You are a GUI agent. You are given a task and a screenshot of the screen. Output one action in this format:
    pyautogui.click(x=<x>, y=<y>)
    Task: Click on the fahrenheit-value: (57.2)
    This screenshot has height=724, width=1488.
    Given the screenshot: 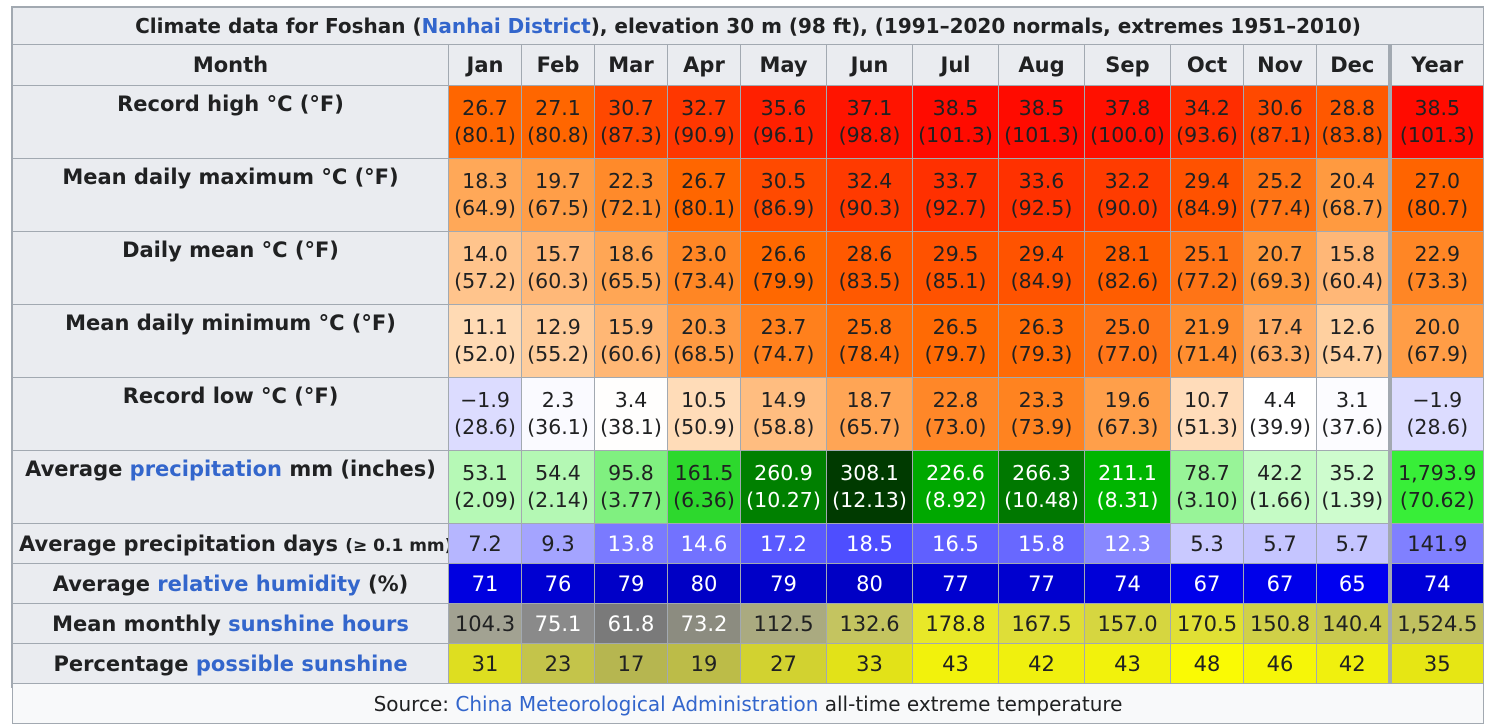 What is the action you would take?
    pyautogui.click(x=485, y=281)
    